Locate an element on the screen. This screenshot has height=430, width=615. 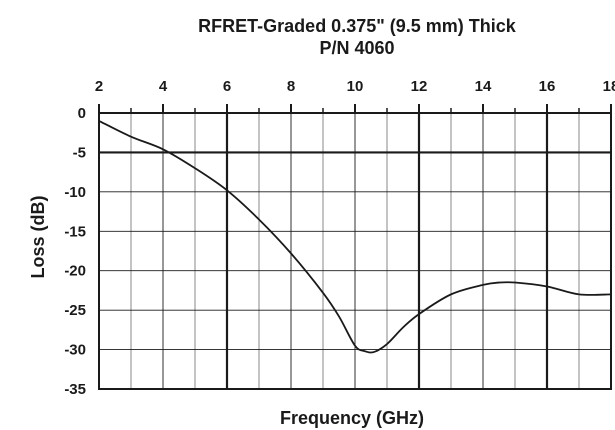
y-tick-label: -20 is located at coordinates (75, 271).